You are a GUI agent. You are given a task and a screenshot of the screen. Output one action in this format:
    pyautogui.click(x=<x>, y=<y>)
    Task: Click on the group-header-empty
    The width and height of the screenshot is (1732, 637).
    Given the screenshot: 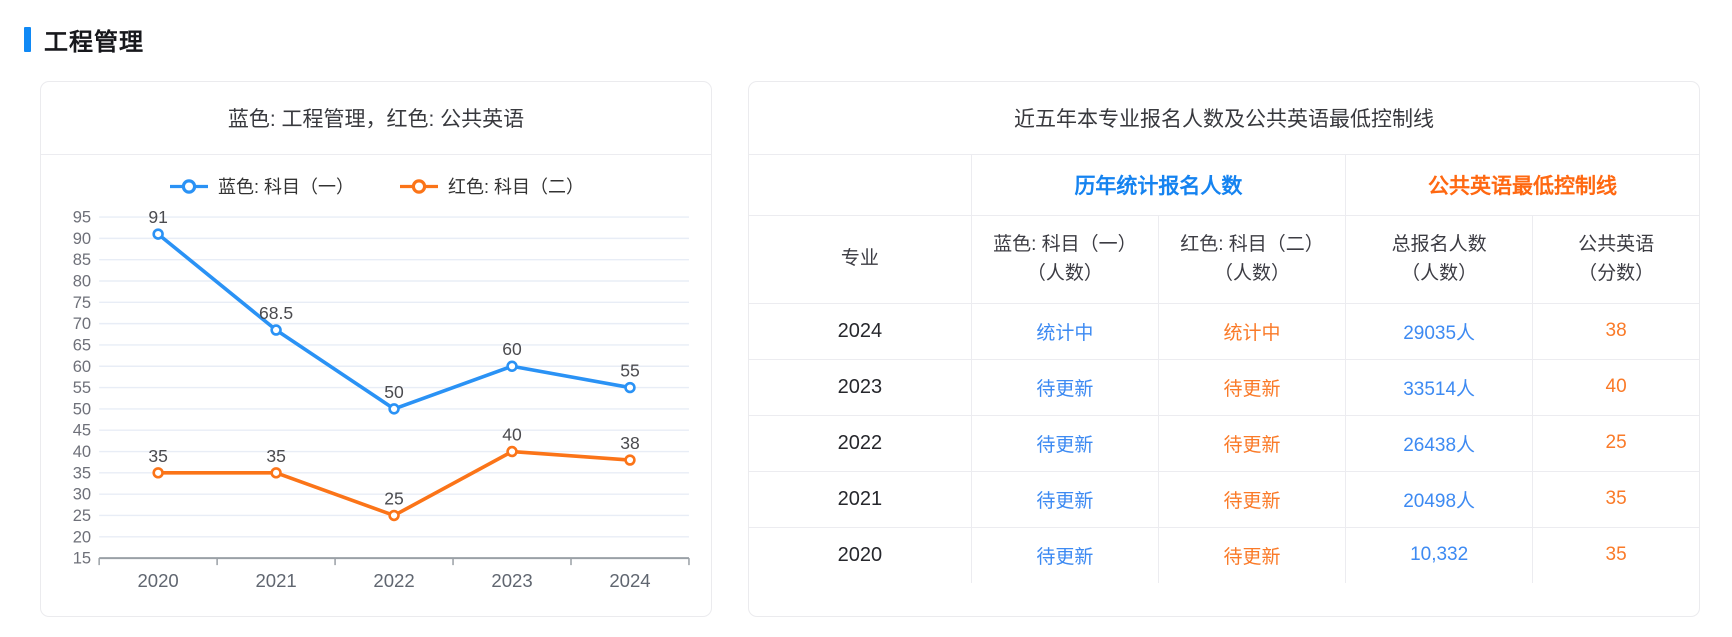 What is the action you would take?
    pyautogui.click(x=860, y=185)
    